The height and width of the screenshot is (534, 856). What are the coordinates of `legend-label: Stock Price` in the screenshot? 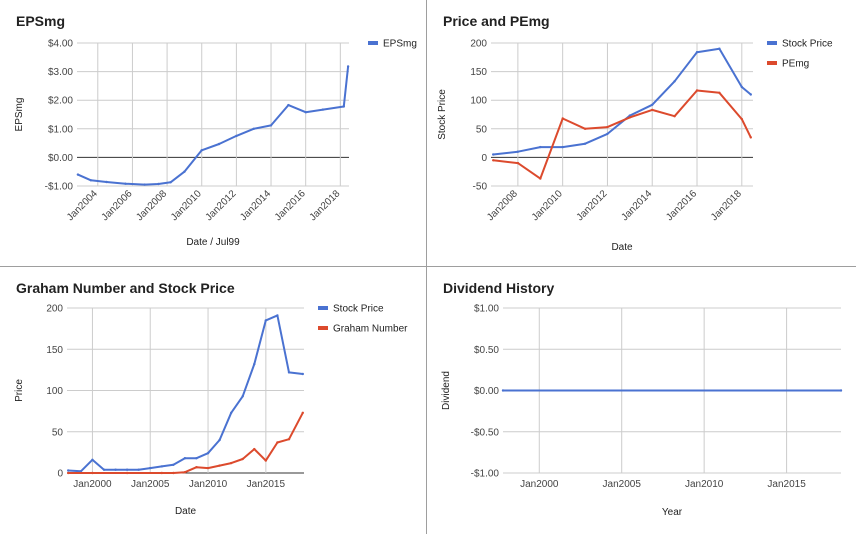 It's located at (807, 44).